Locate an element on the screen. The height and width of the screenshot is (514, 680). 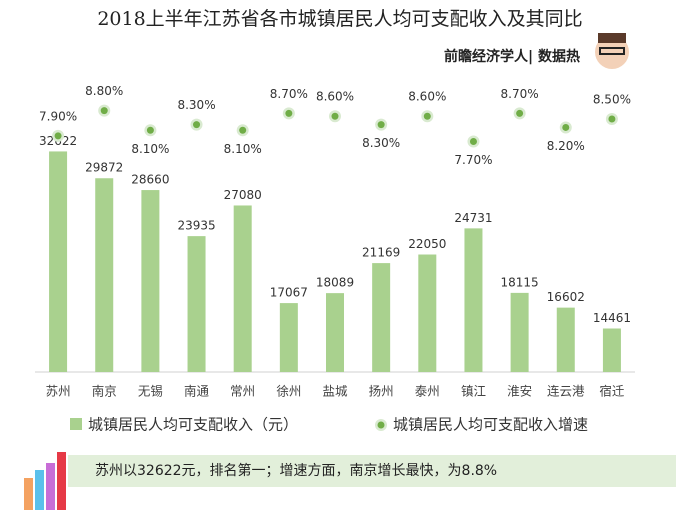
dot-value-label: 7.70% is located at coordinates (473, 160).